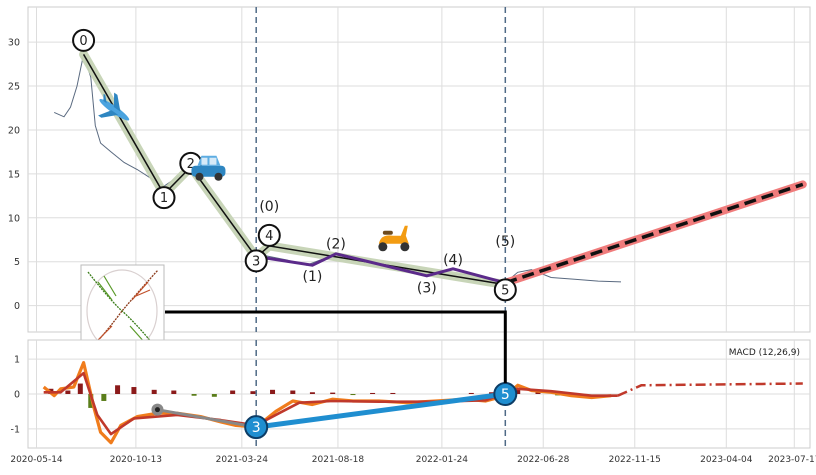 The height and width of the screenshot is (475, 816). I want to click on macd-wave-marker, so click(256, 427).